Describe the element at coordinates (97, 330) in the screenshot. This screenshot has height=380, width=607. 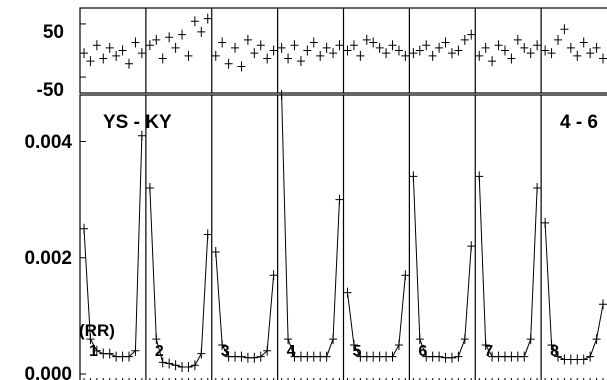
I see `polarization-label: (RR)` at that location.